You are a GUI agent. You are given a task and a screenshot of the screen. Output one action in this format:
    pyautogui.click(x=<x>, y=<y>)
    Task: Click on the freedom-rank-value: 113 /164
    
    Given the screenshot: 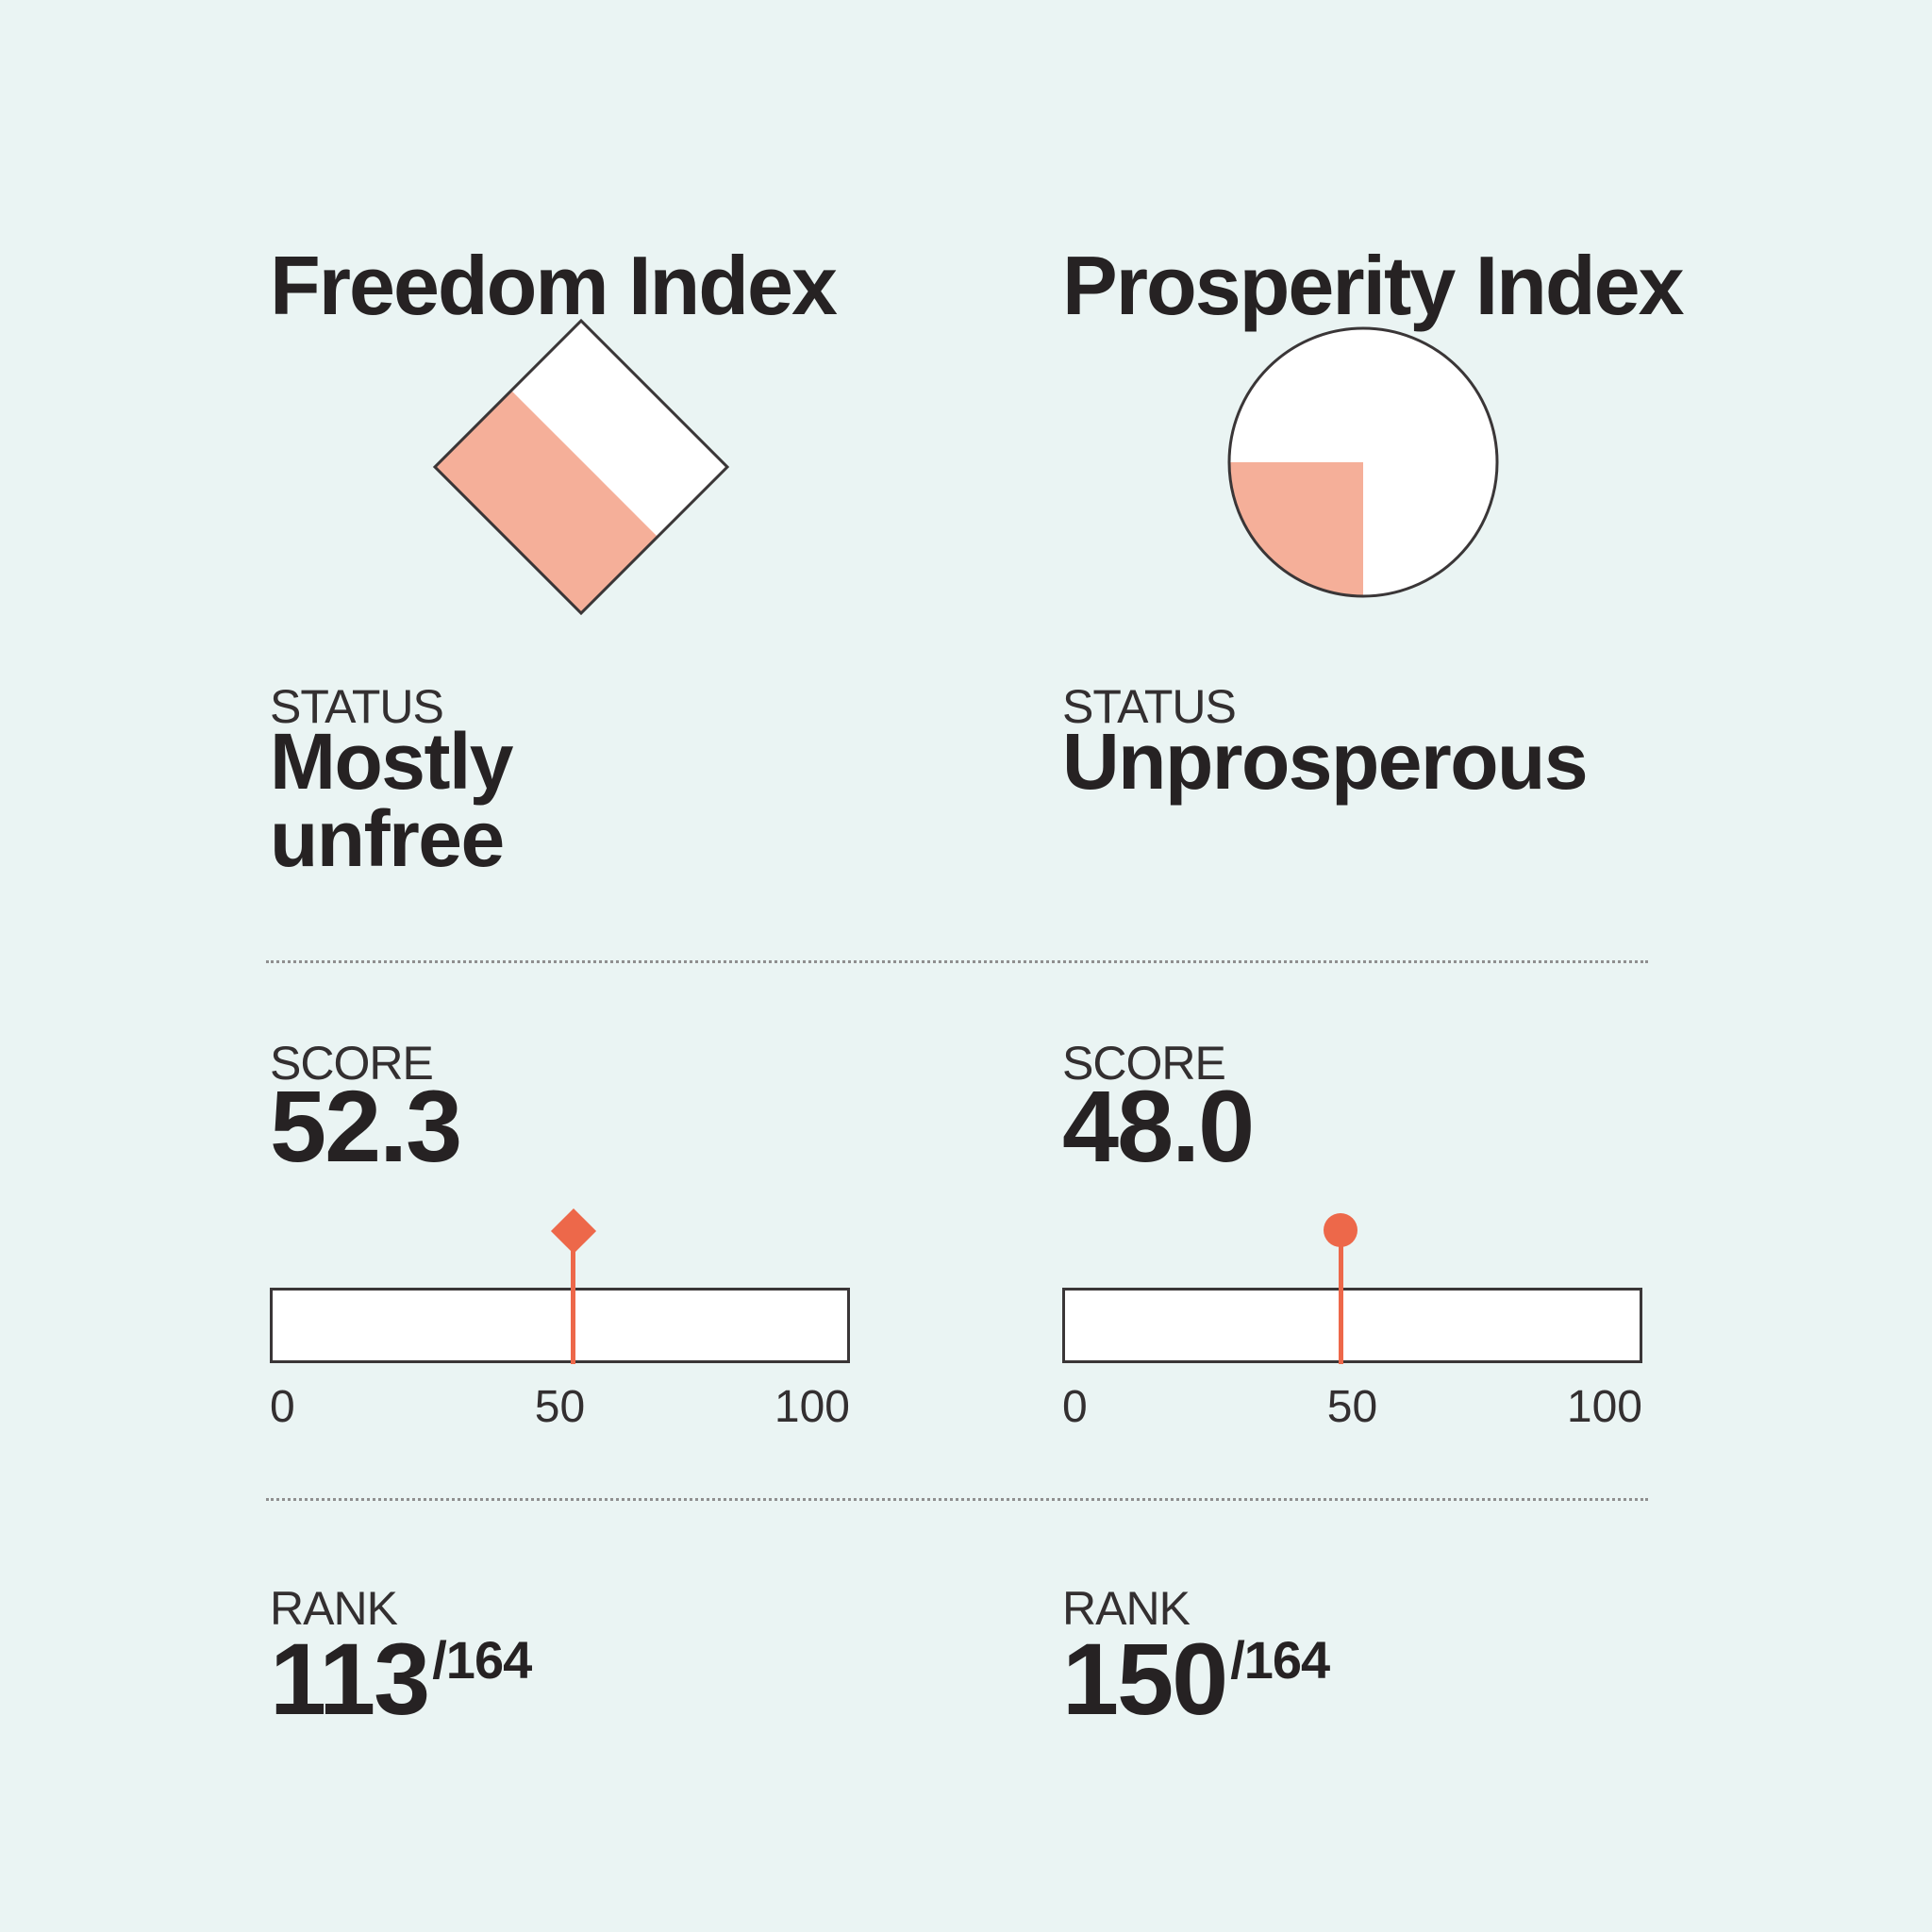 What is the action you would take?
    pyautogui.click(x=401, y=1679)
    